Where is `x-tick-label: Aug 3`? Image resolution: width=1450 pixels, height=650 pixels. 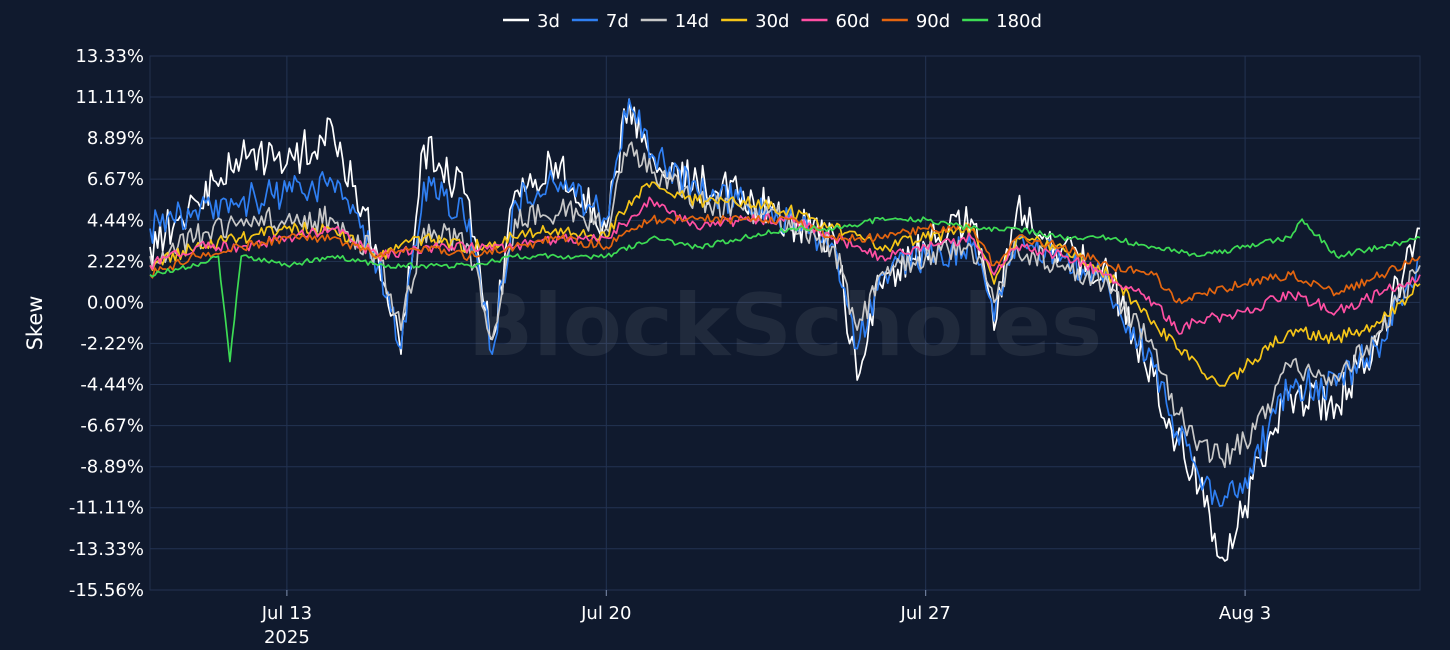
x-tick-label: Aug 3 is located at coordinates (1245, 613).